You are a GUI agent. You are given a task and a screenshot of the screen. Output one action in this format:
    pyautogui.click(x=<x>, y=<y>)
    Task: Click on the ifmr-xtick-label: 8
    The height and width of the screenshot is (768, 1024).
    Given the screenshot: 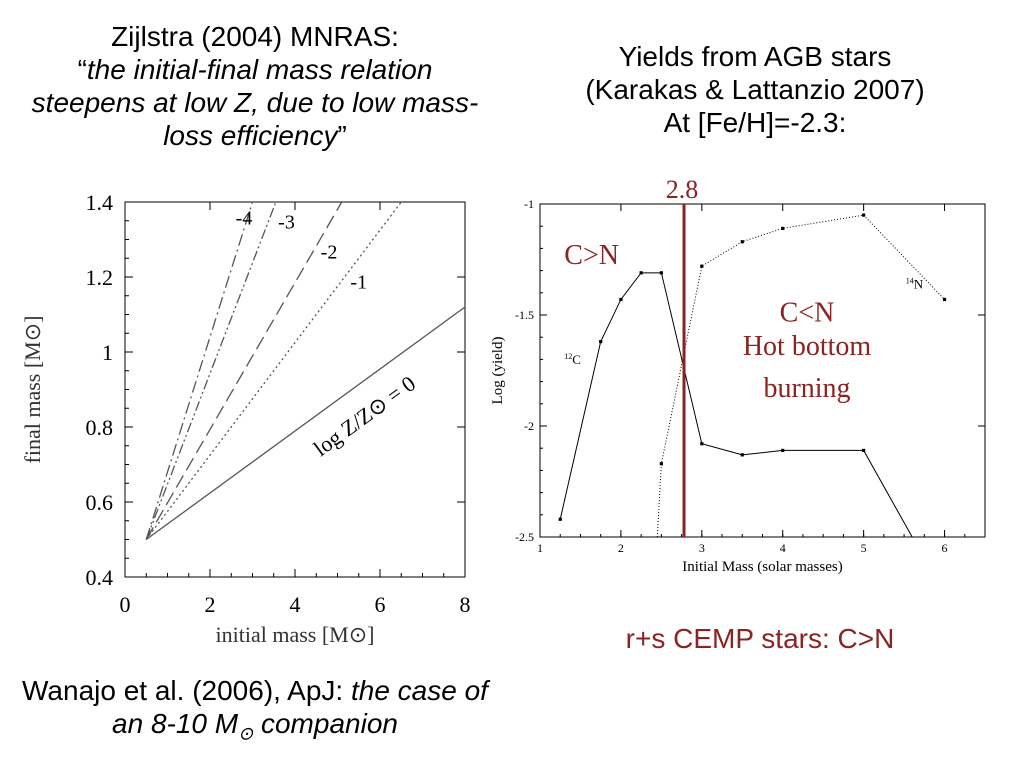 What is the action you would take?
    pyautogui.click(x=465, y=604)
    